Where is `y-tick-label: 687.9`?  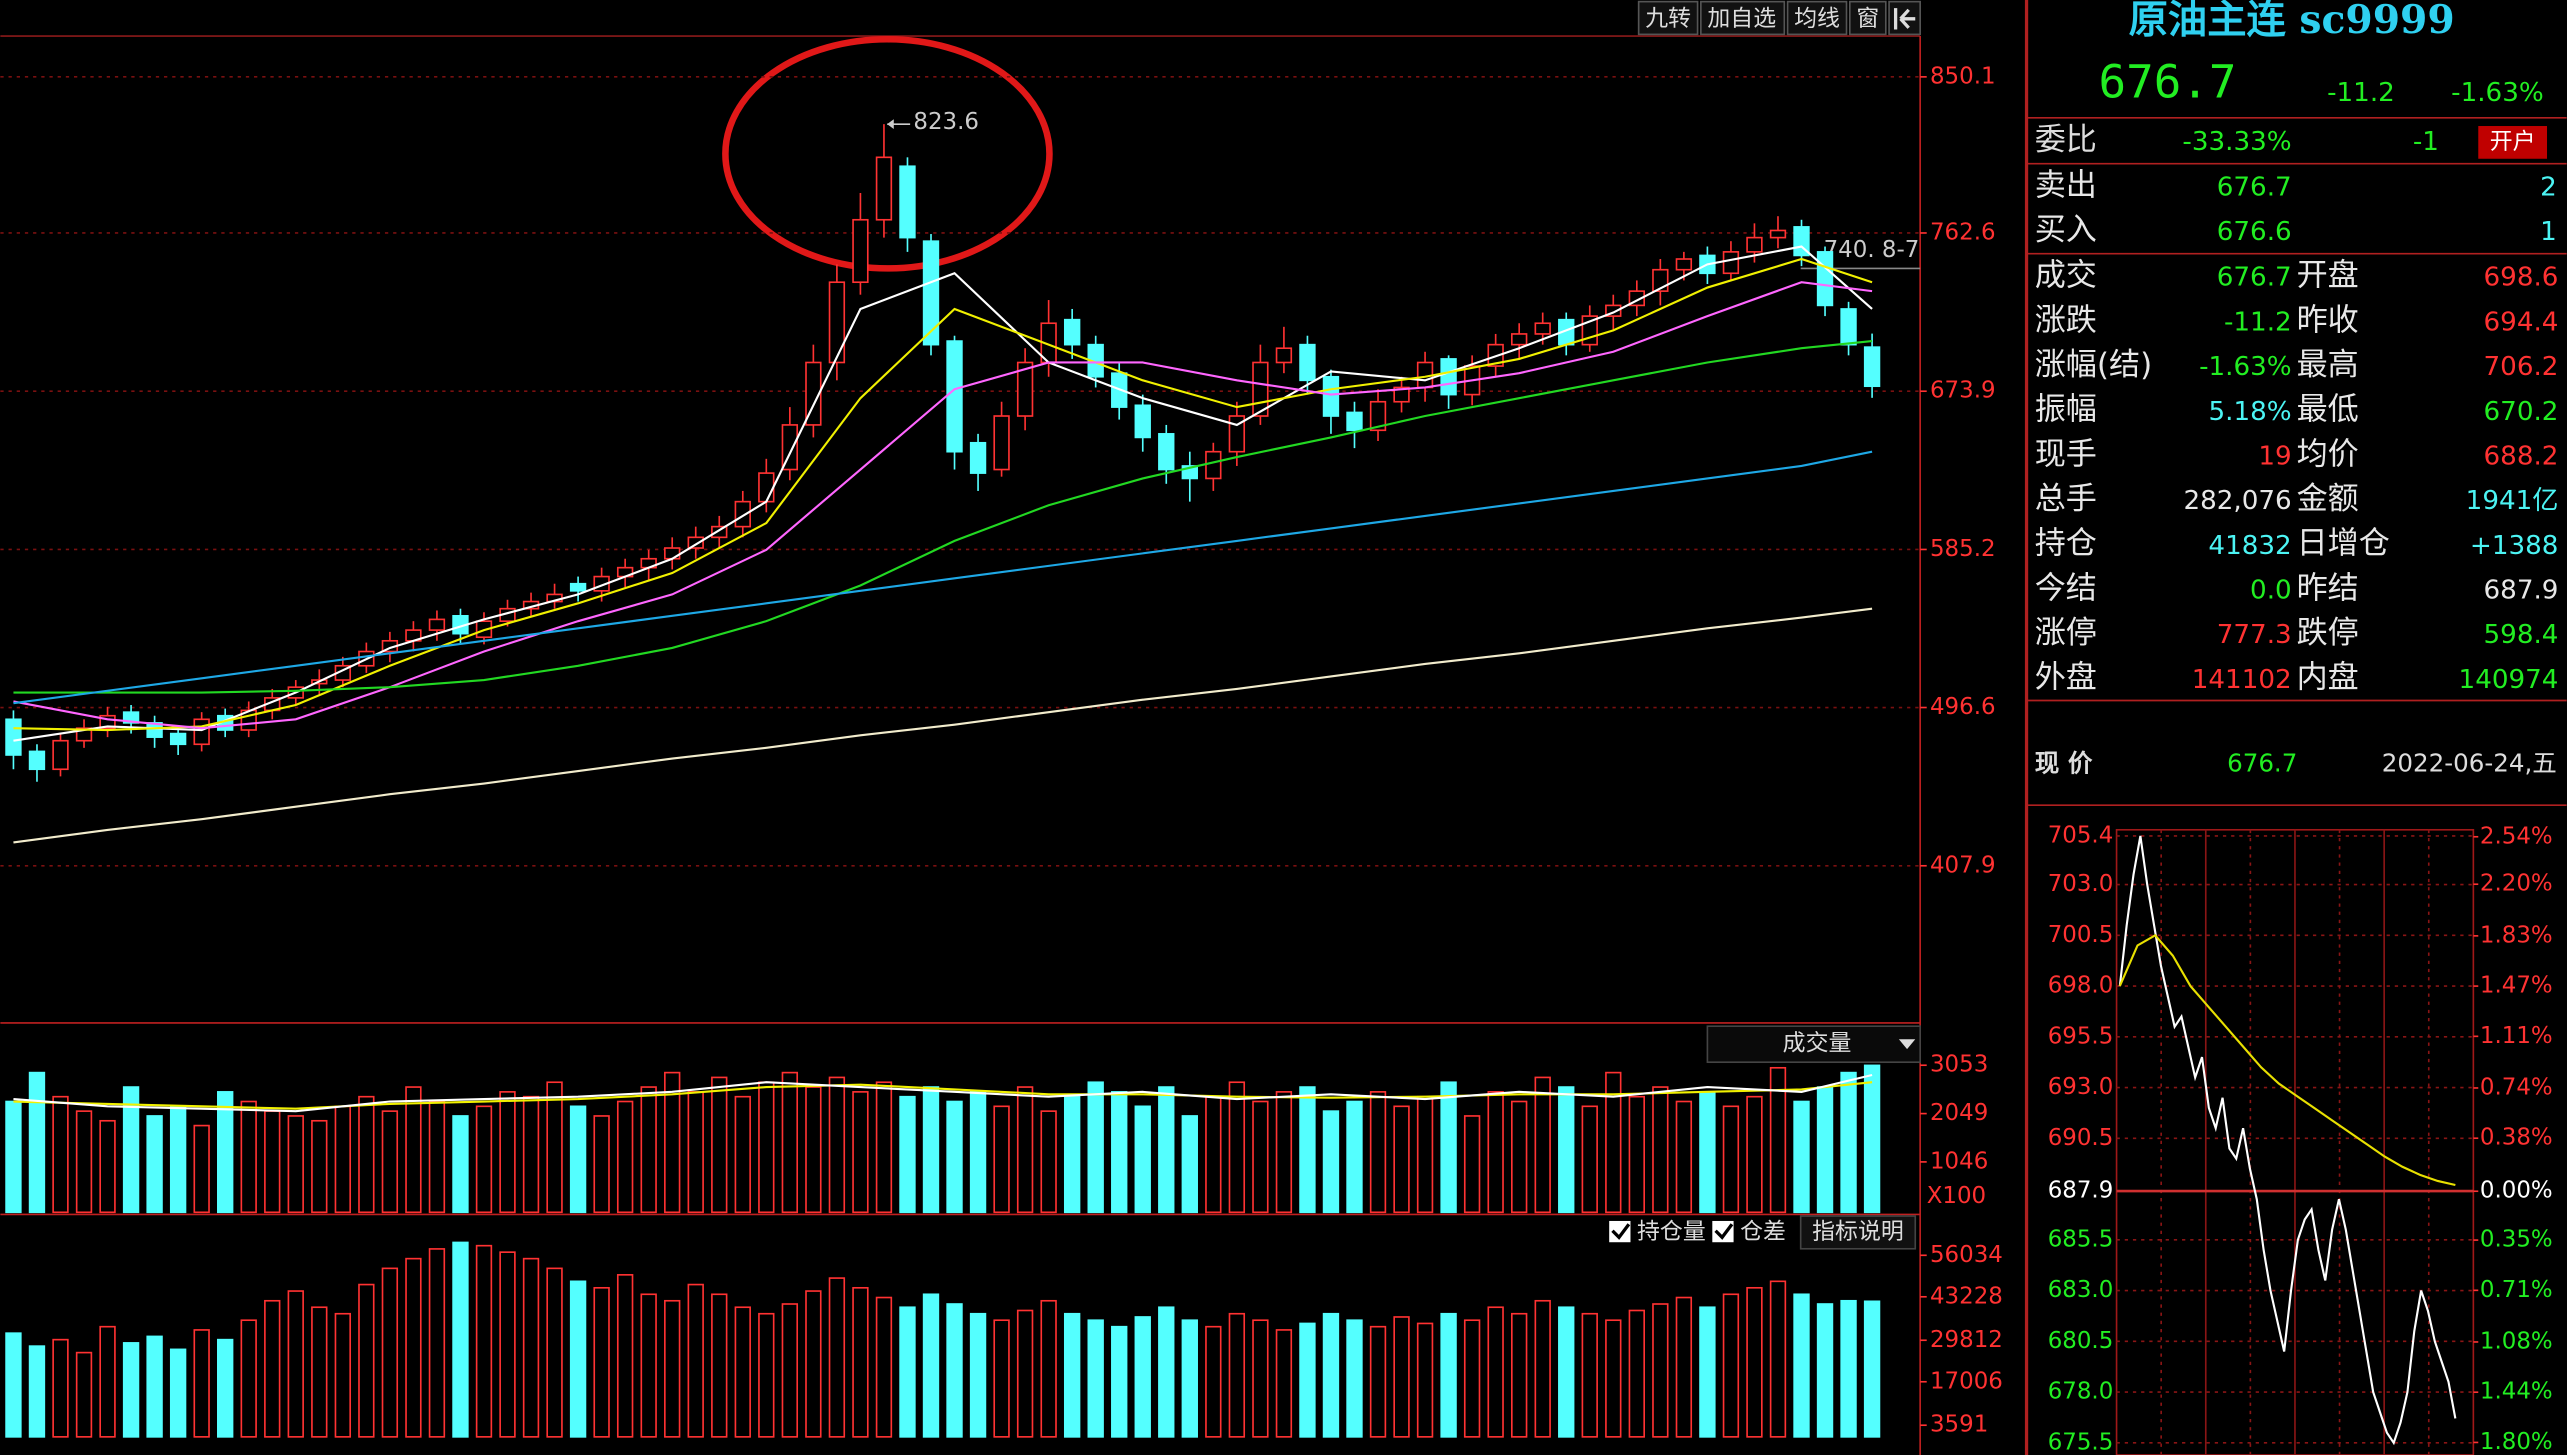
y-tick-label: 687.9 is located at coordinates (2081, 1191).